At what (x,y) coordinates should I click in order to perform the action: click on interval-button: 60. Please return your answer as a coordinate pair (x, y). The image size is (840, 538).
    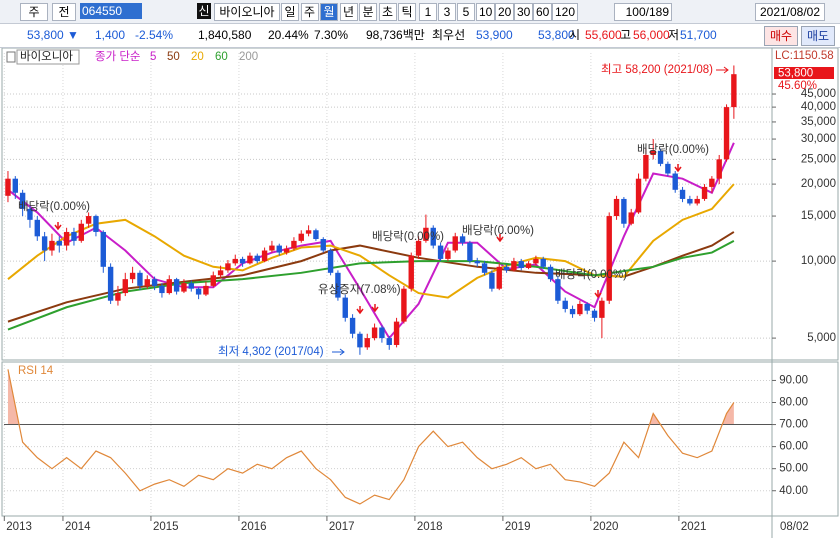
    Looking at the image, I should click on (543, 12).